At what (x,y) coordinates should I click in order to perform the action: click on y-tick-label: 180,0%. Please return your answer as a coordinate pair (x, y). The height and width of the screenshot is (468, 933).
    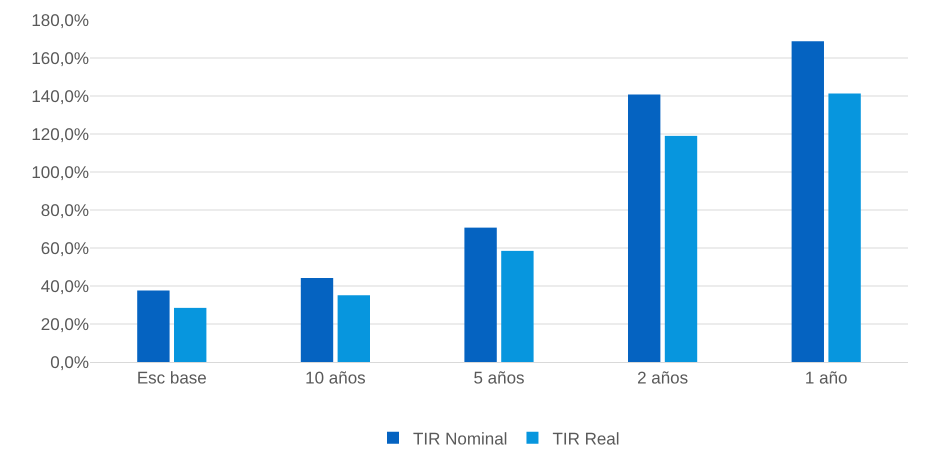
    Looking at the image, I should click on (60, 20).